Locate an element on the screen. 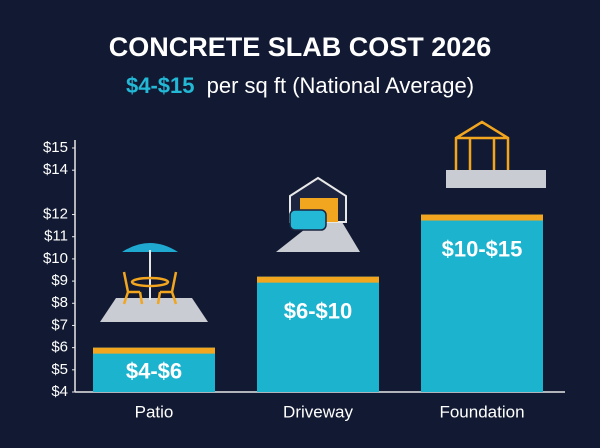 This screenshot has width=600, height=448. x-tick-label: Driveway is located at coordinates (318, 411).